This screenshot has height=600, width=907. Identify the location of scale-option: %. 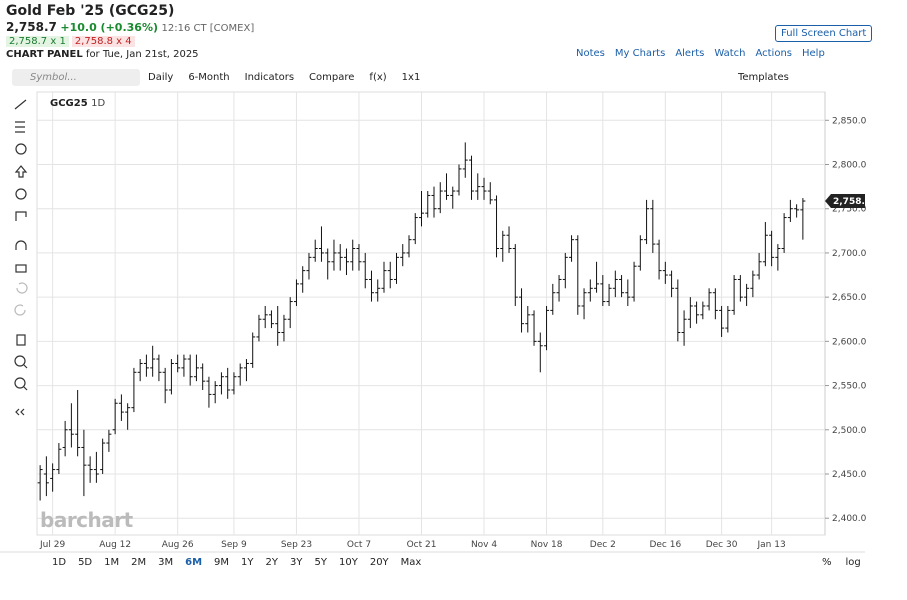
(827, 562).